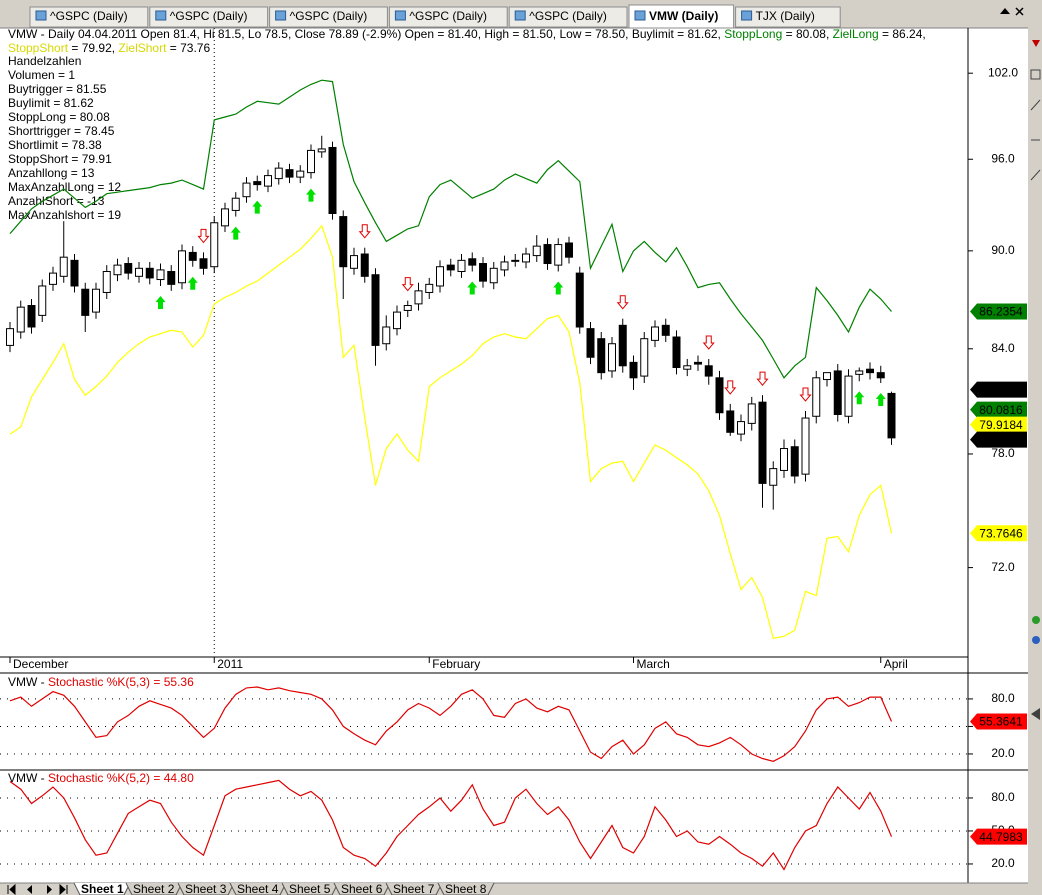  What do you see at coordinates (1019, 11) in the screenshot?
I see `close-button` at bounding box center [1019, 11].